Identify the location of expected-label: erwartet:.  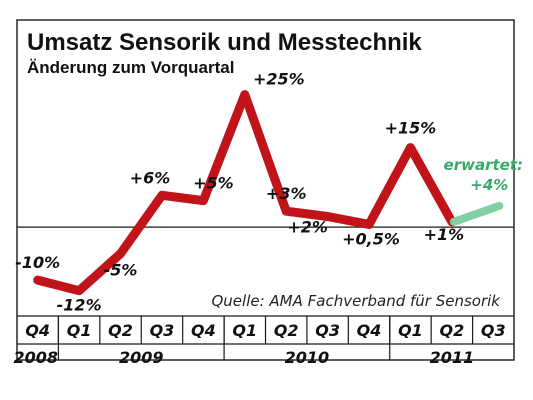
(483, 165).